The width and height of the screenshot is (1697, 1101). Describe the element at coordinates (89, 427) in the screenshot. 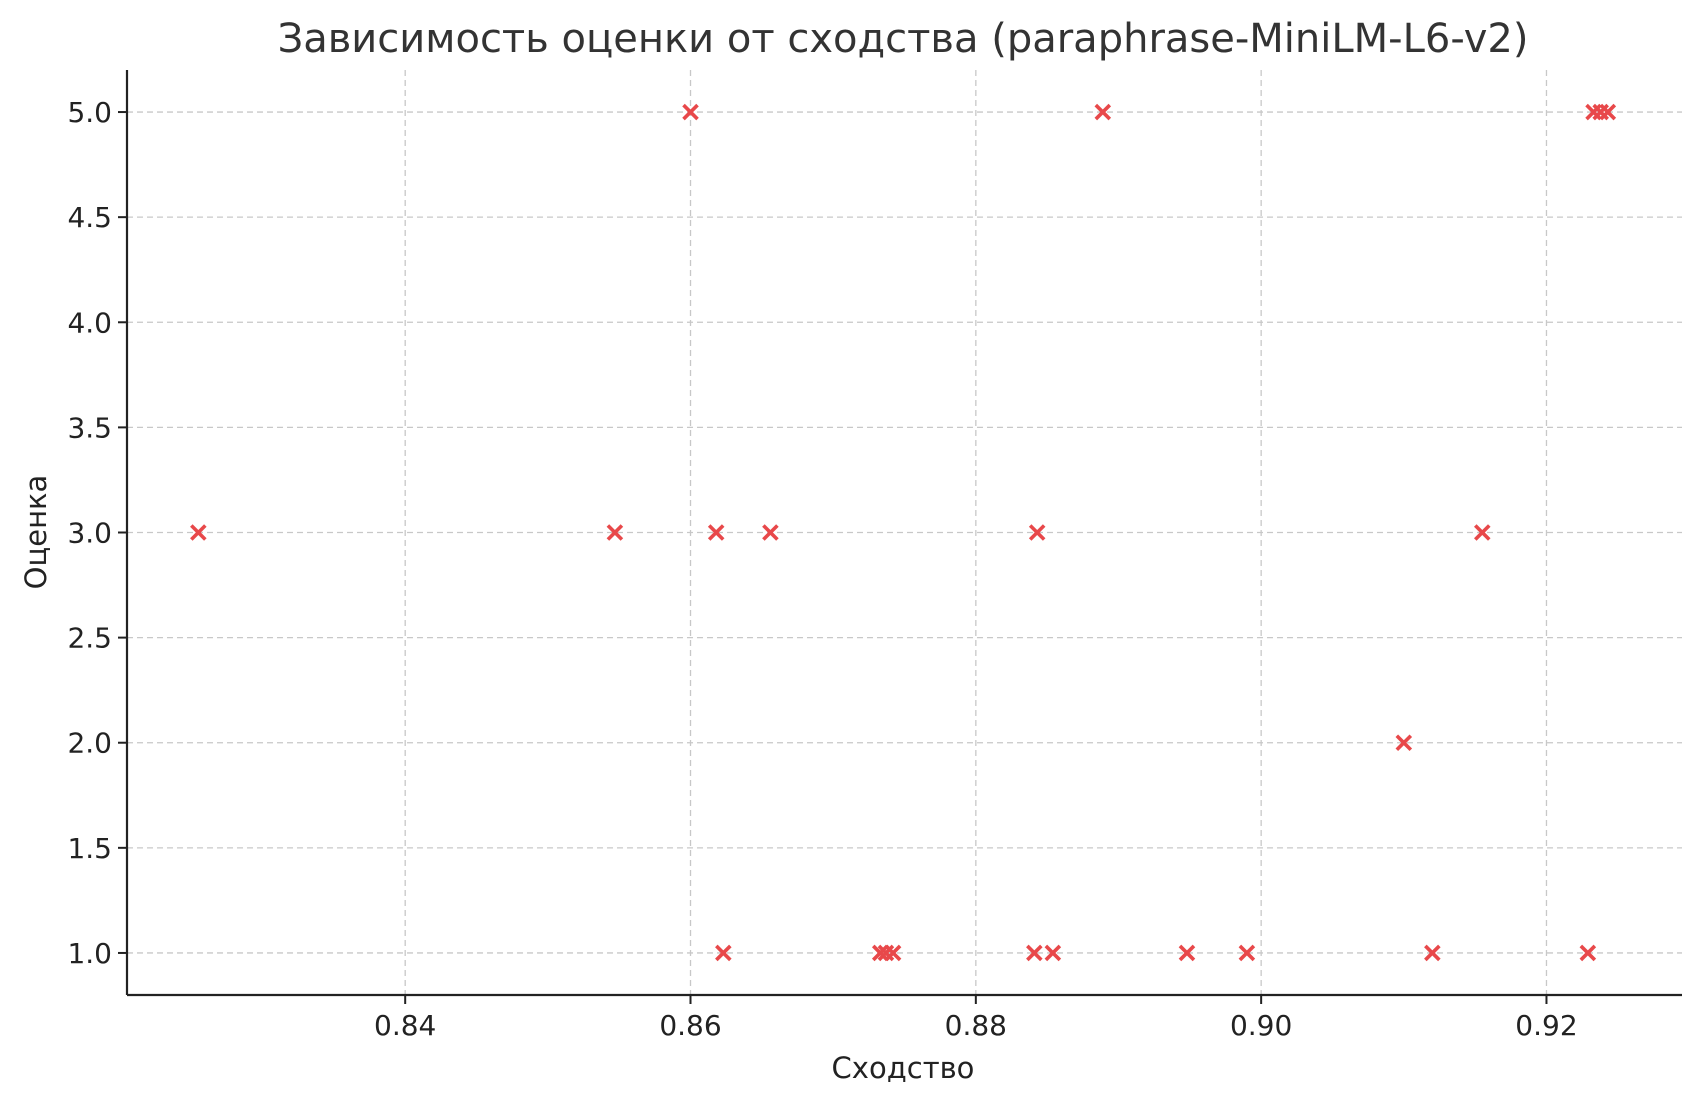

I see `y-tick-label: 3.5` at that location.